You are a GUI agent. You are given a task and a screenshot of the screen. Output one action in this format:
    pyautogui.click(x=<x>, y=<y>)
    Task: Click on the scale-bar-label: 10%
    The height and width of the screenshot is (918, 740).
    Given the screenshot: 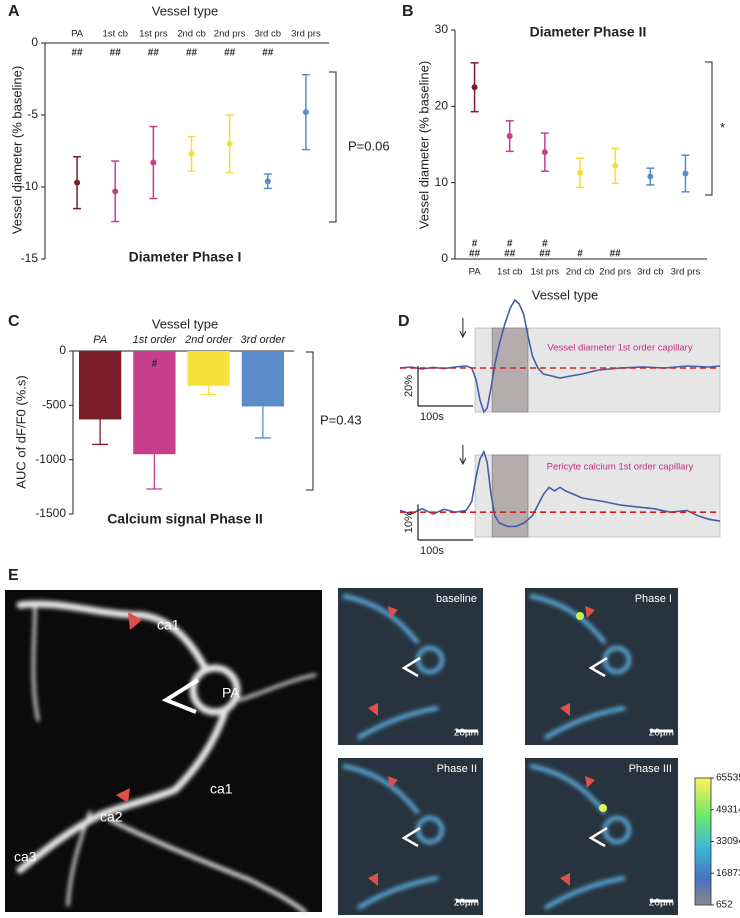 What is the action you would take?
    pyautogui.click(x=409, y=522)
    